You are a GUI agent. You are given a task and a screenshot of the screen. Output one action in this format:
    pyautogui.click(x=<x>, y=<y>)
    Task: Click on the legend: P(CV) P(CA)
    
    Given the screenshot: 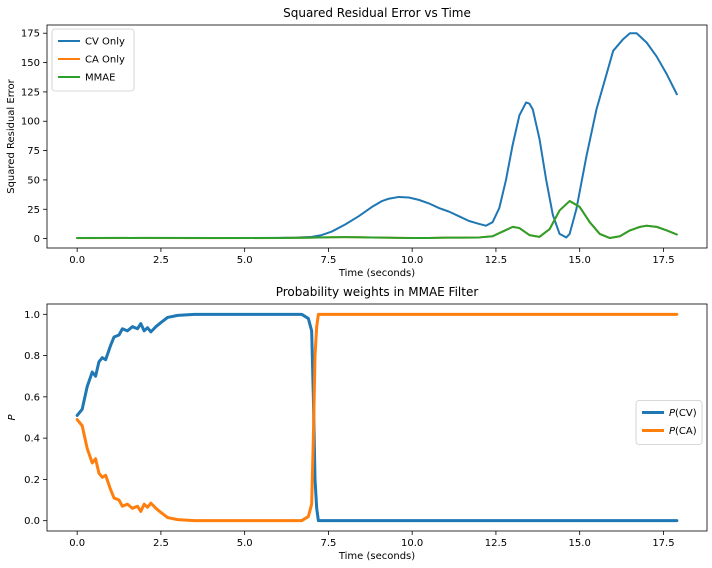 What is the action you would take?
    pyautogui.click(x=669, y=422)
    